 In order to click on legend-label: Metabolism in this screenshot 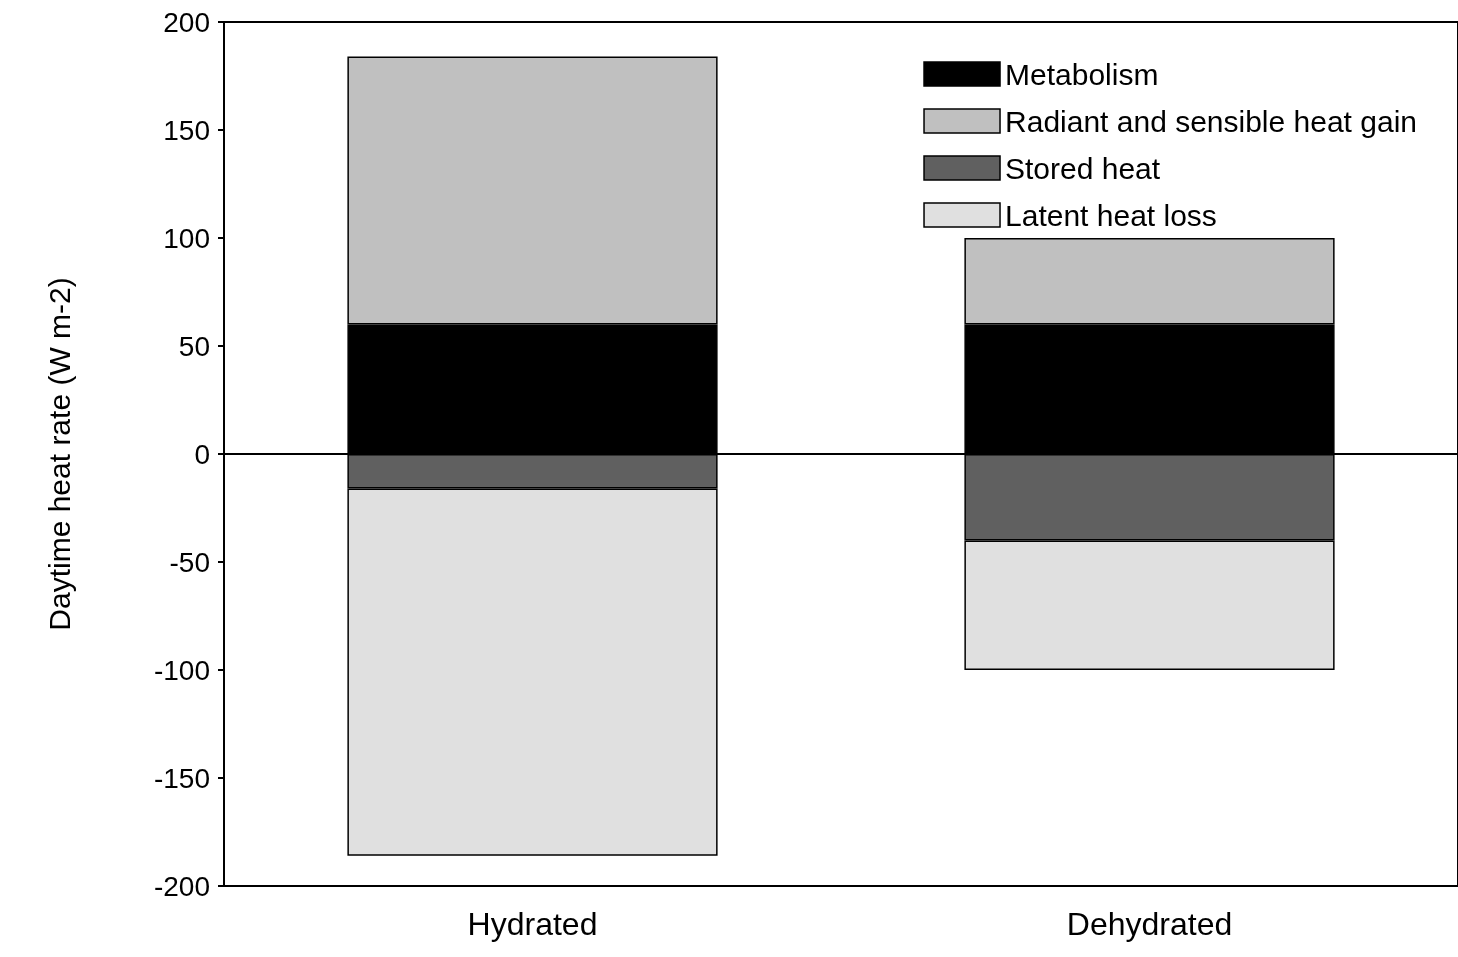, I will do `click(1082, 74)`.